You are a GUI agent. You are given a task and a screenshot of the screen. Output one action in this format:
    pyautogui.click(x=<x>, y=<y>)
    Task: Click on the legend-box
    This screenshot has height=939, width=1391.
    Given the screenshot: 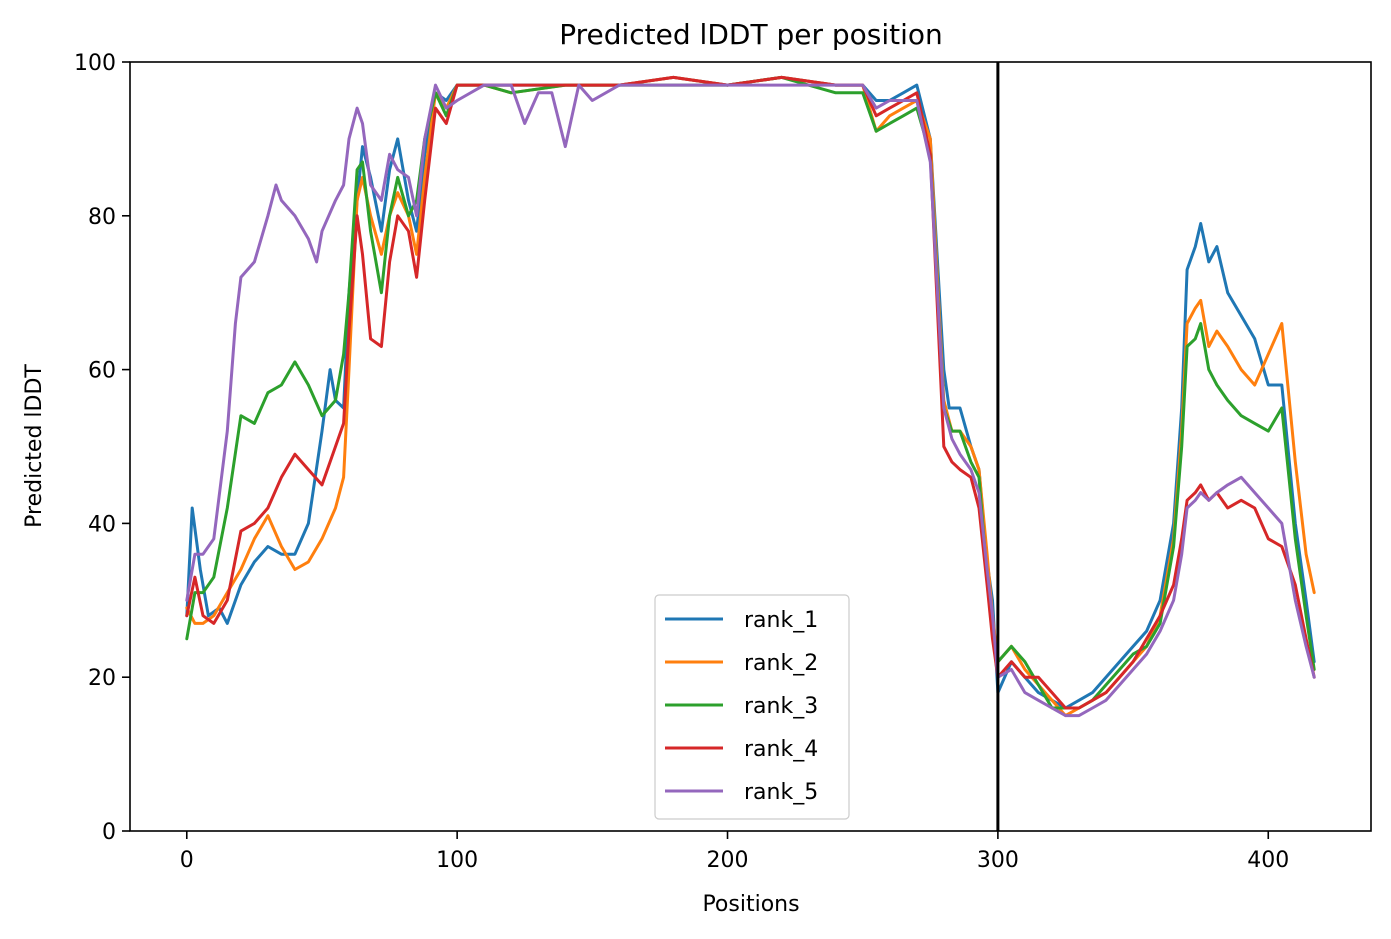 What is the action you would take?
    pyautogui.click(x=752, y=707)
    